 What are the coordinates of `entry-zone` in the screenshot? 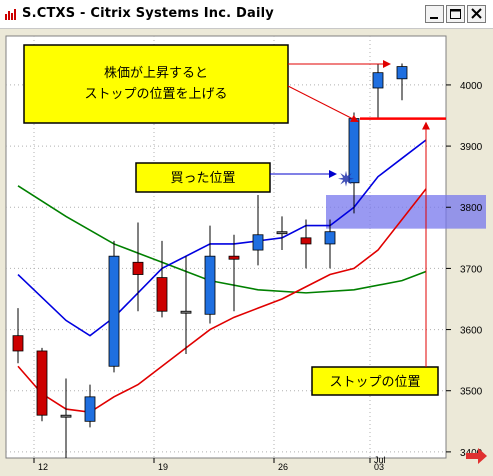 It's located at (406, 212).